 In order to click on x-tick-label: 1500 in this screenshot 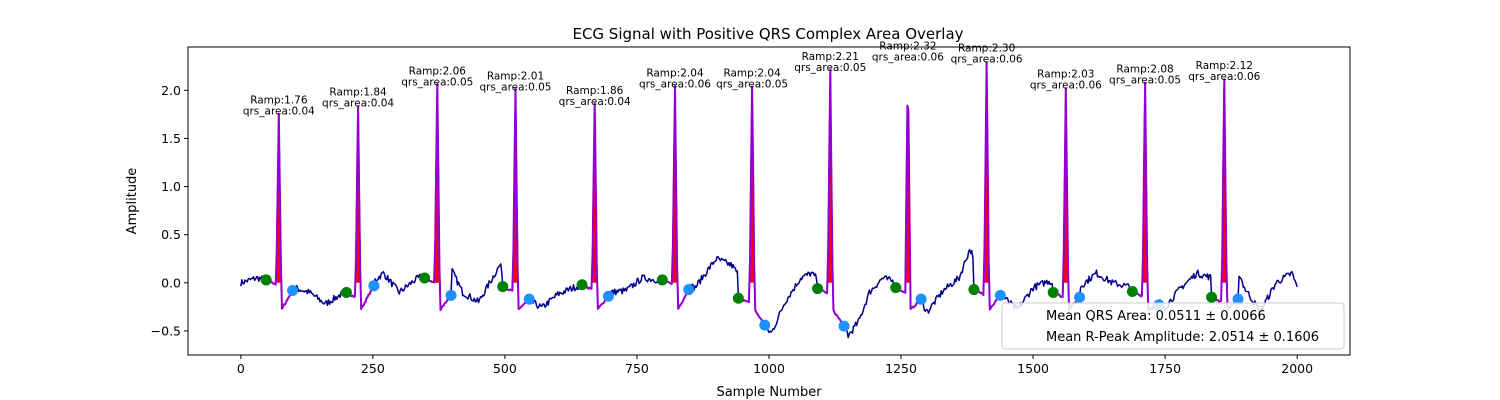, I will do `click(1033, 368)`.